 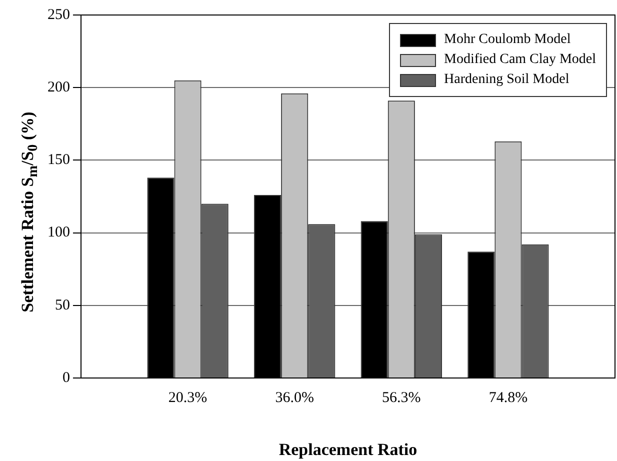 I want to click on x-tick-label: 20.3%, so click(x=188, y=398).